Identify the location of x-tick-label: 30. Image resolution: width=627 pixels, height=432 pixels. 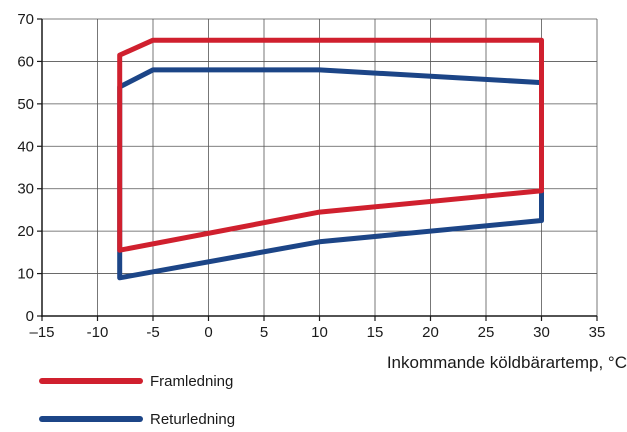
(541, 332).